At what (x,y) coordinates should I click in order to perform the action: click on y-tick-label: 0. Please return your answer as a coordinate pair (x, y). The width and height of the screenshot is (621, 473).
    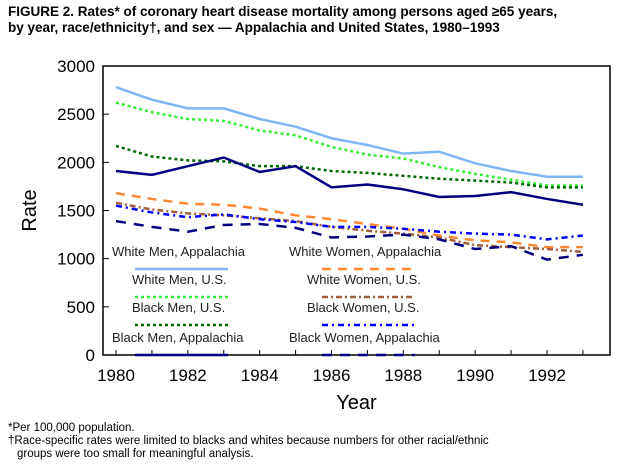
    Looking at the image, I should click on (90, 355).